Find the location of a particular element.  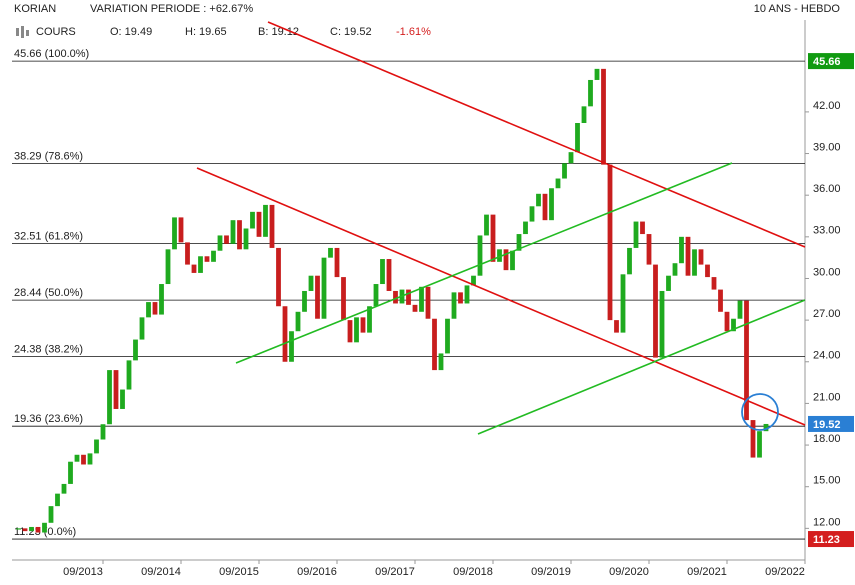

cours-icon is located at coordinates (22, 32).